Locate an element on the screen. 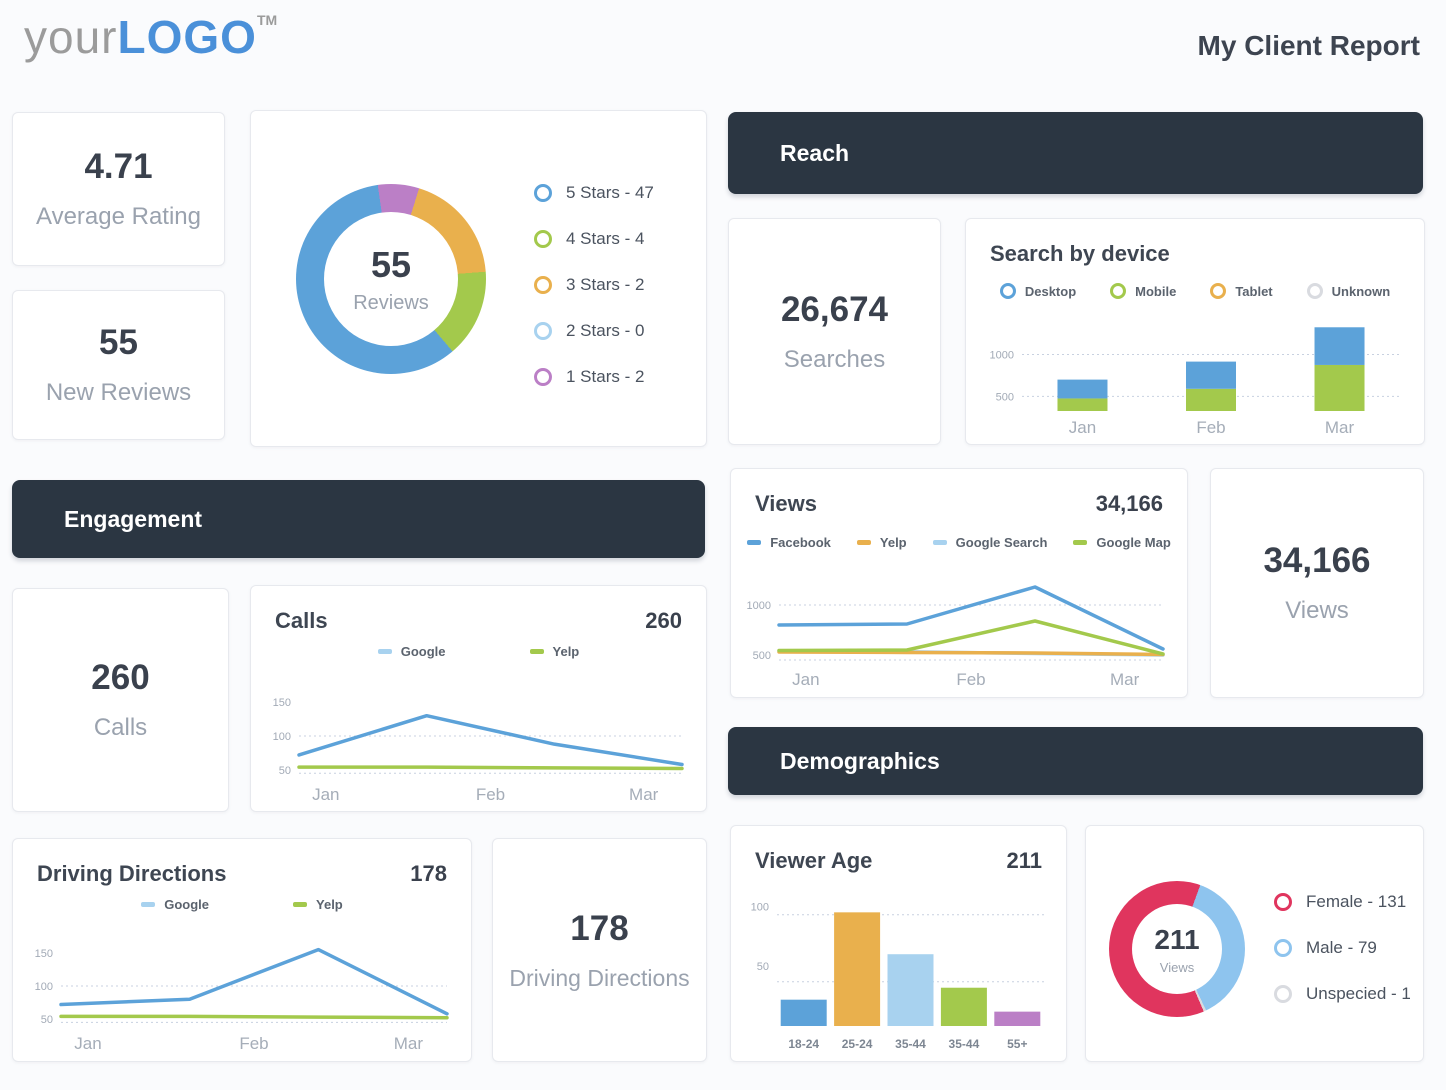  legend-item: 5 Stars - 47 is located at coordinates (594, 193).